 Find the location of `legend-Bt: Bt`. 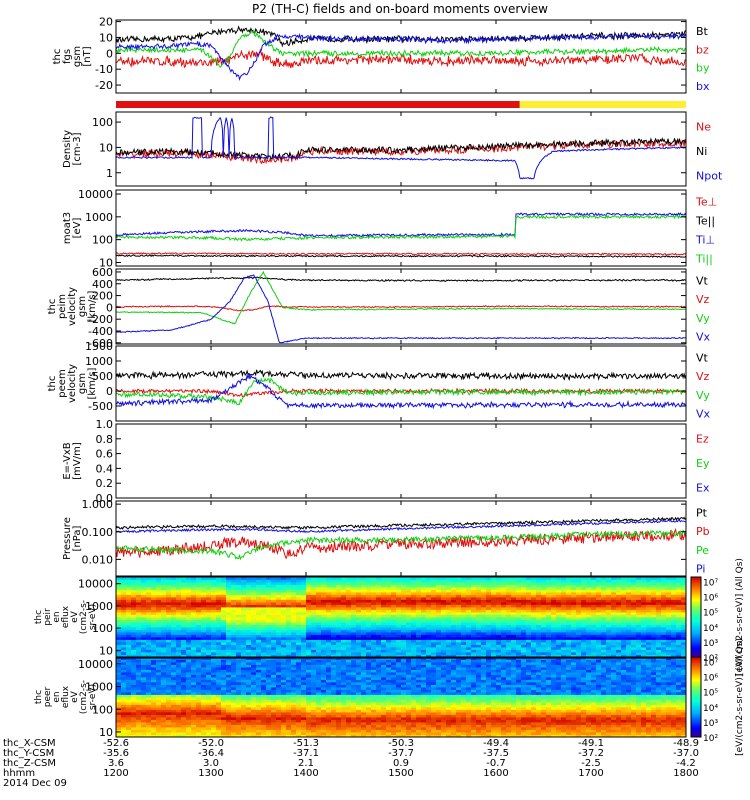

legend-Bt: Bt is located at coordinates (702, 31).